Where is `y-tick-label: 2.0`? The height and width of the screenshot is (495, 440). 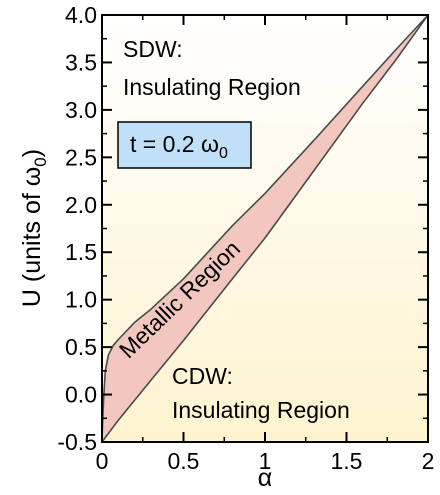
y-tick-label: 2.0 is located at coordinates (81, 205).